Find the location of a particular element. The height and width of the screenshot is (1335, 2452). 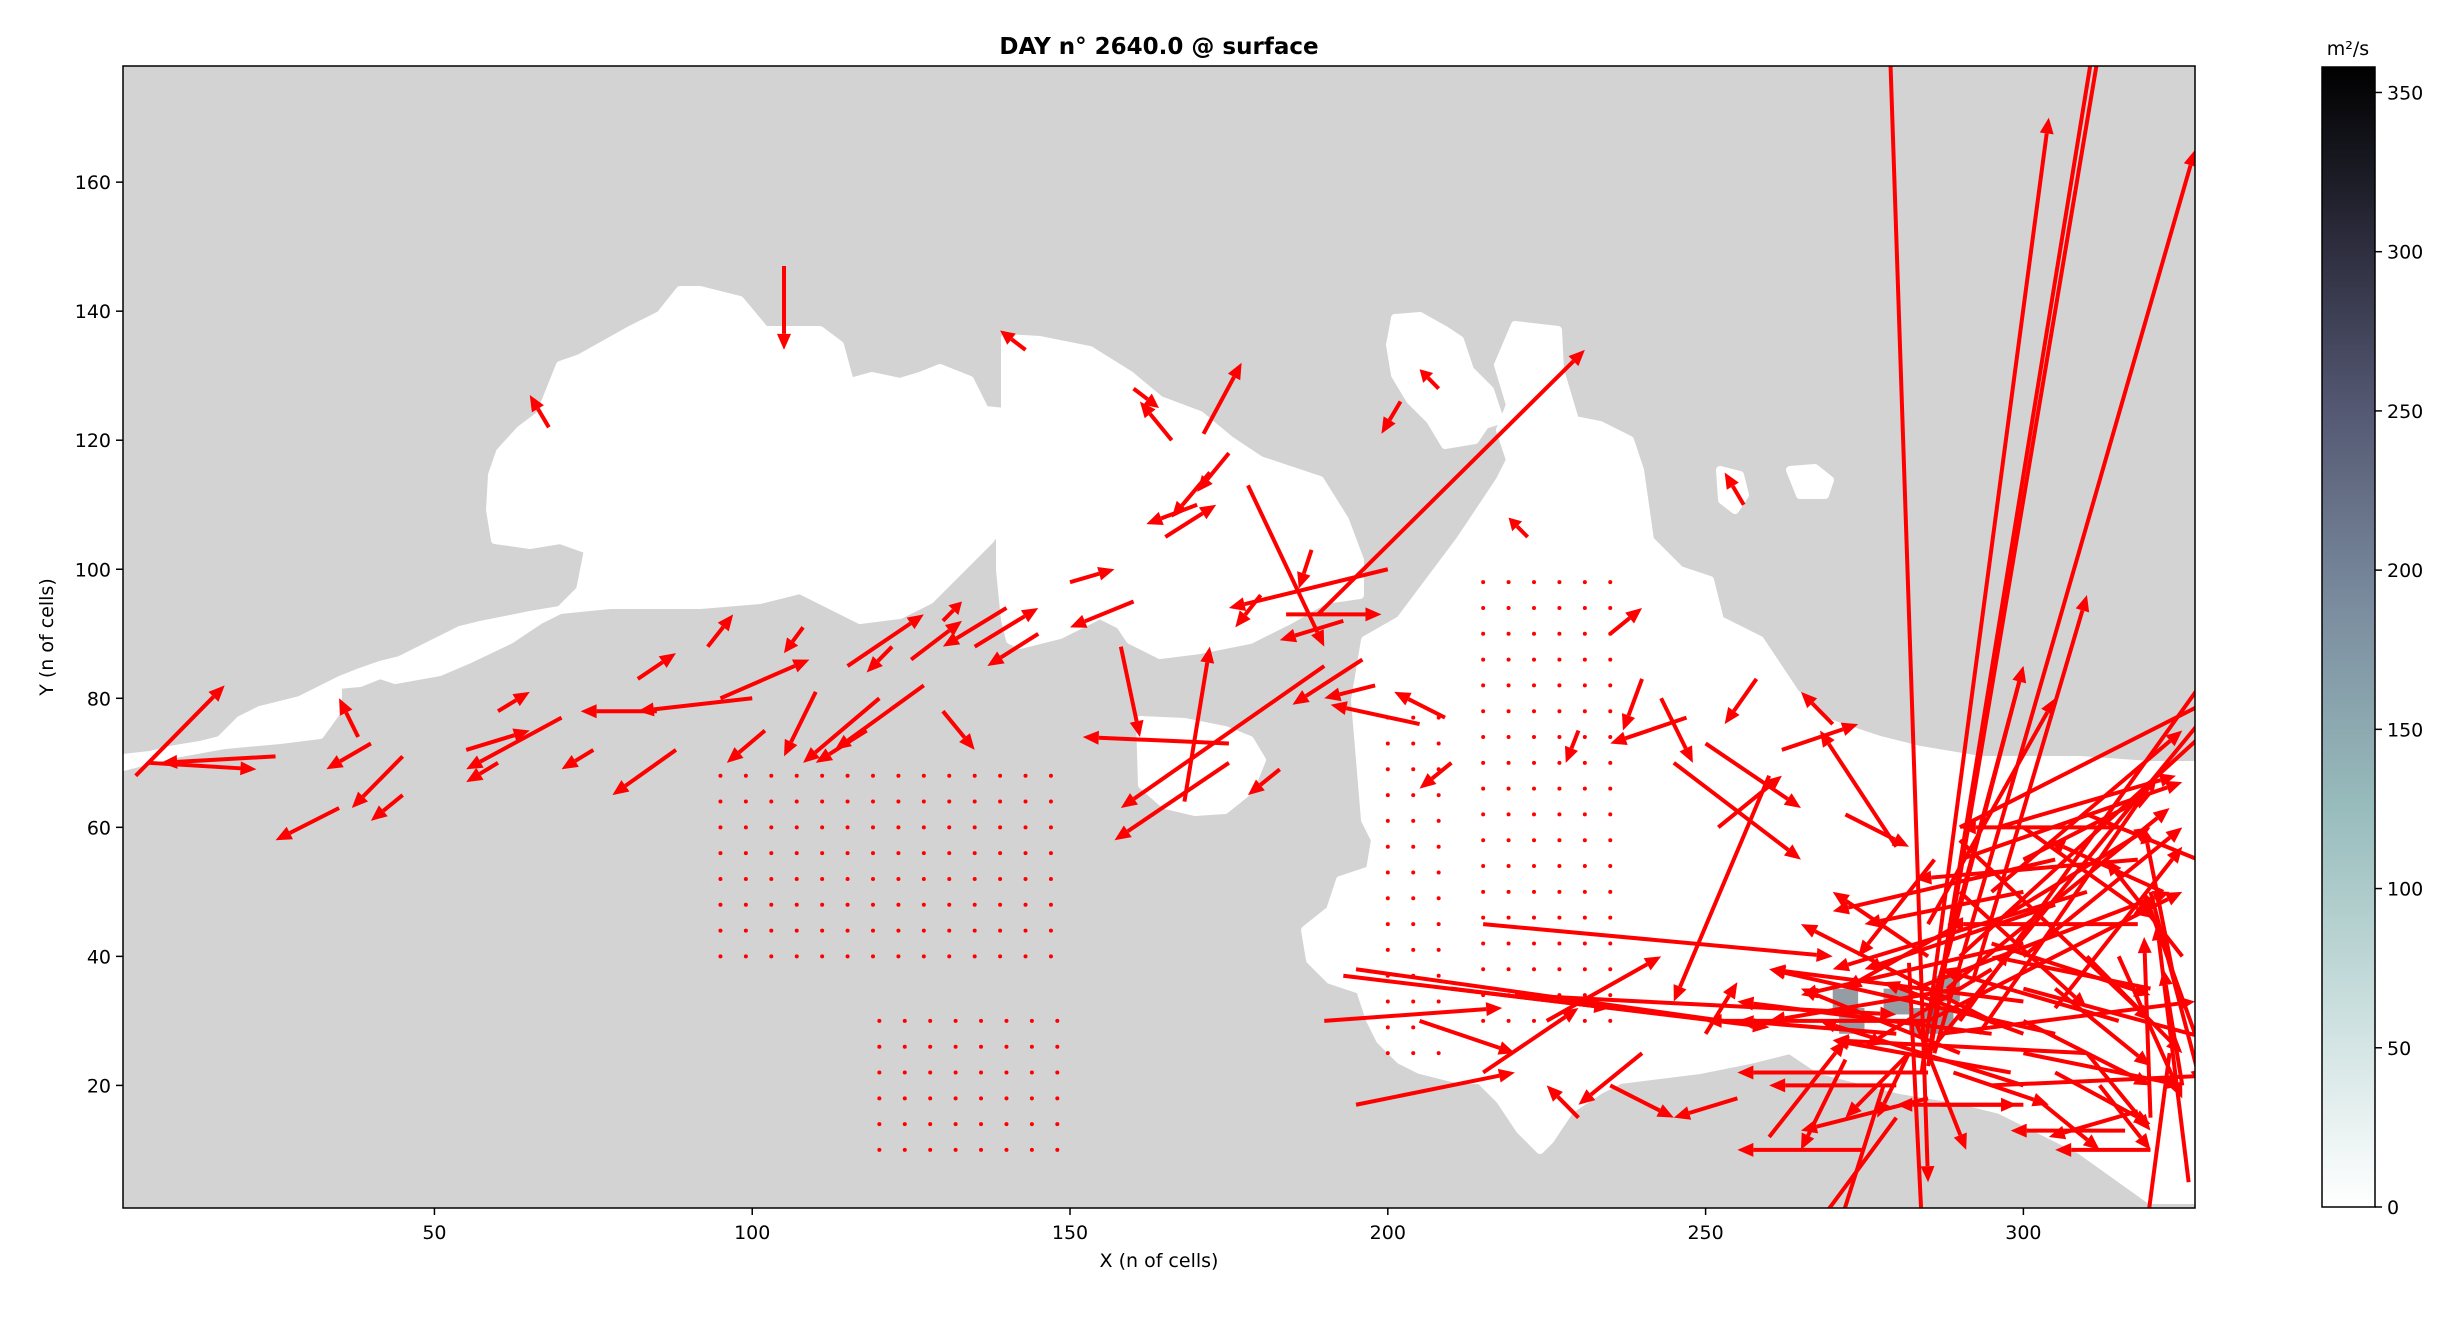

sea-region-adriatic is located at coordinates (1445, 380).